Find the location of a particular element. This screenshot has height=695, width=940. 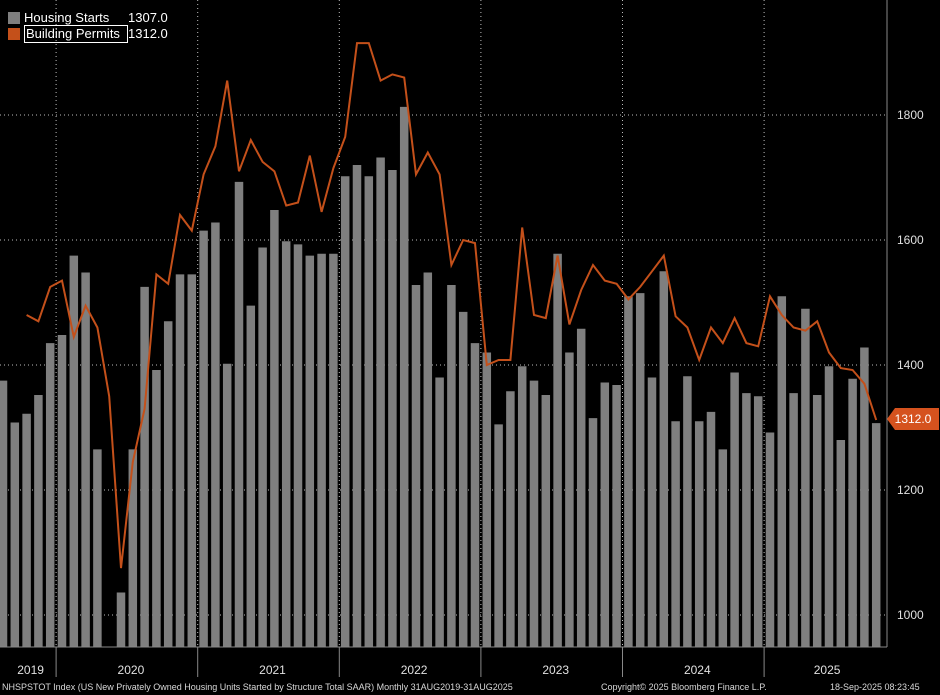

x-tick-label: 2025 is located at coordinates (827, 670).